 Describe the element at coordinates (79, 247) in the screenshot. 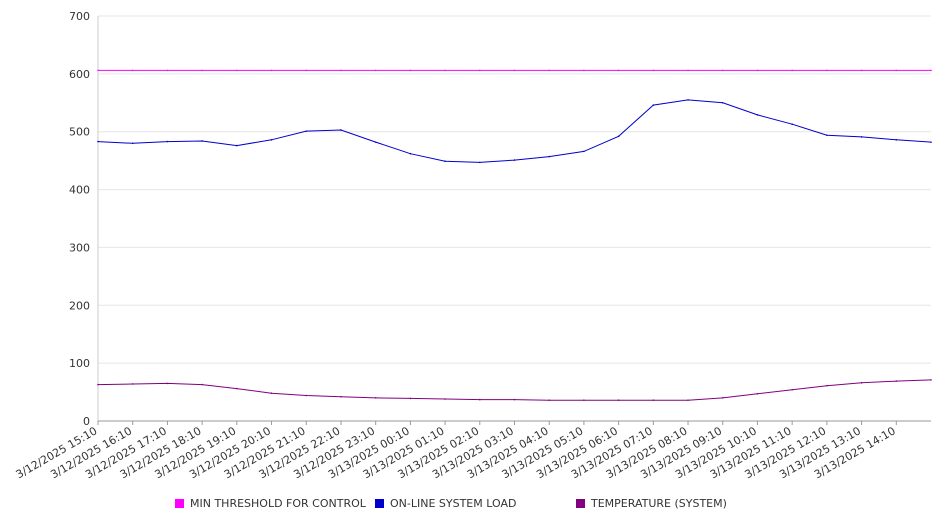

I see `y-tick-label: 300` at that location.